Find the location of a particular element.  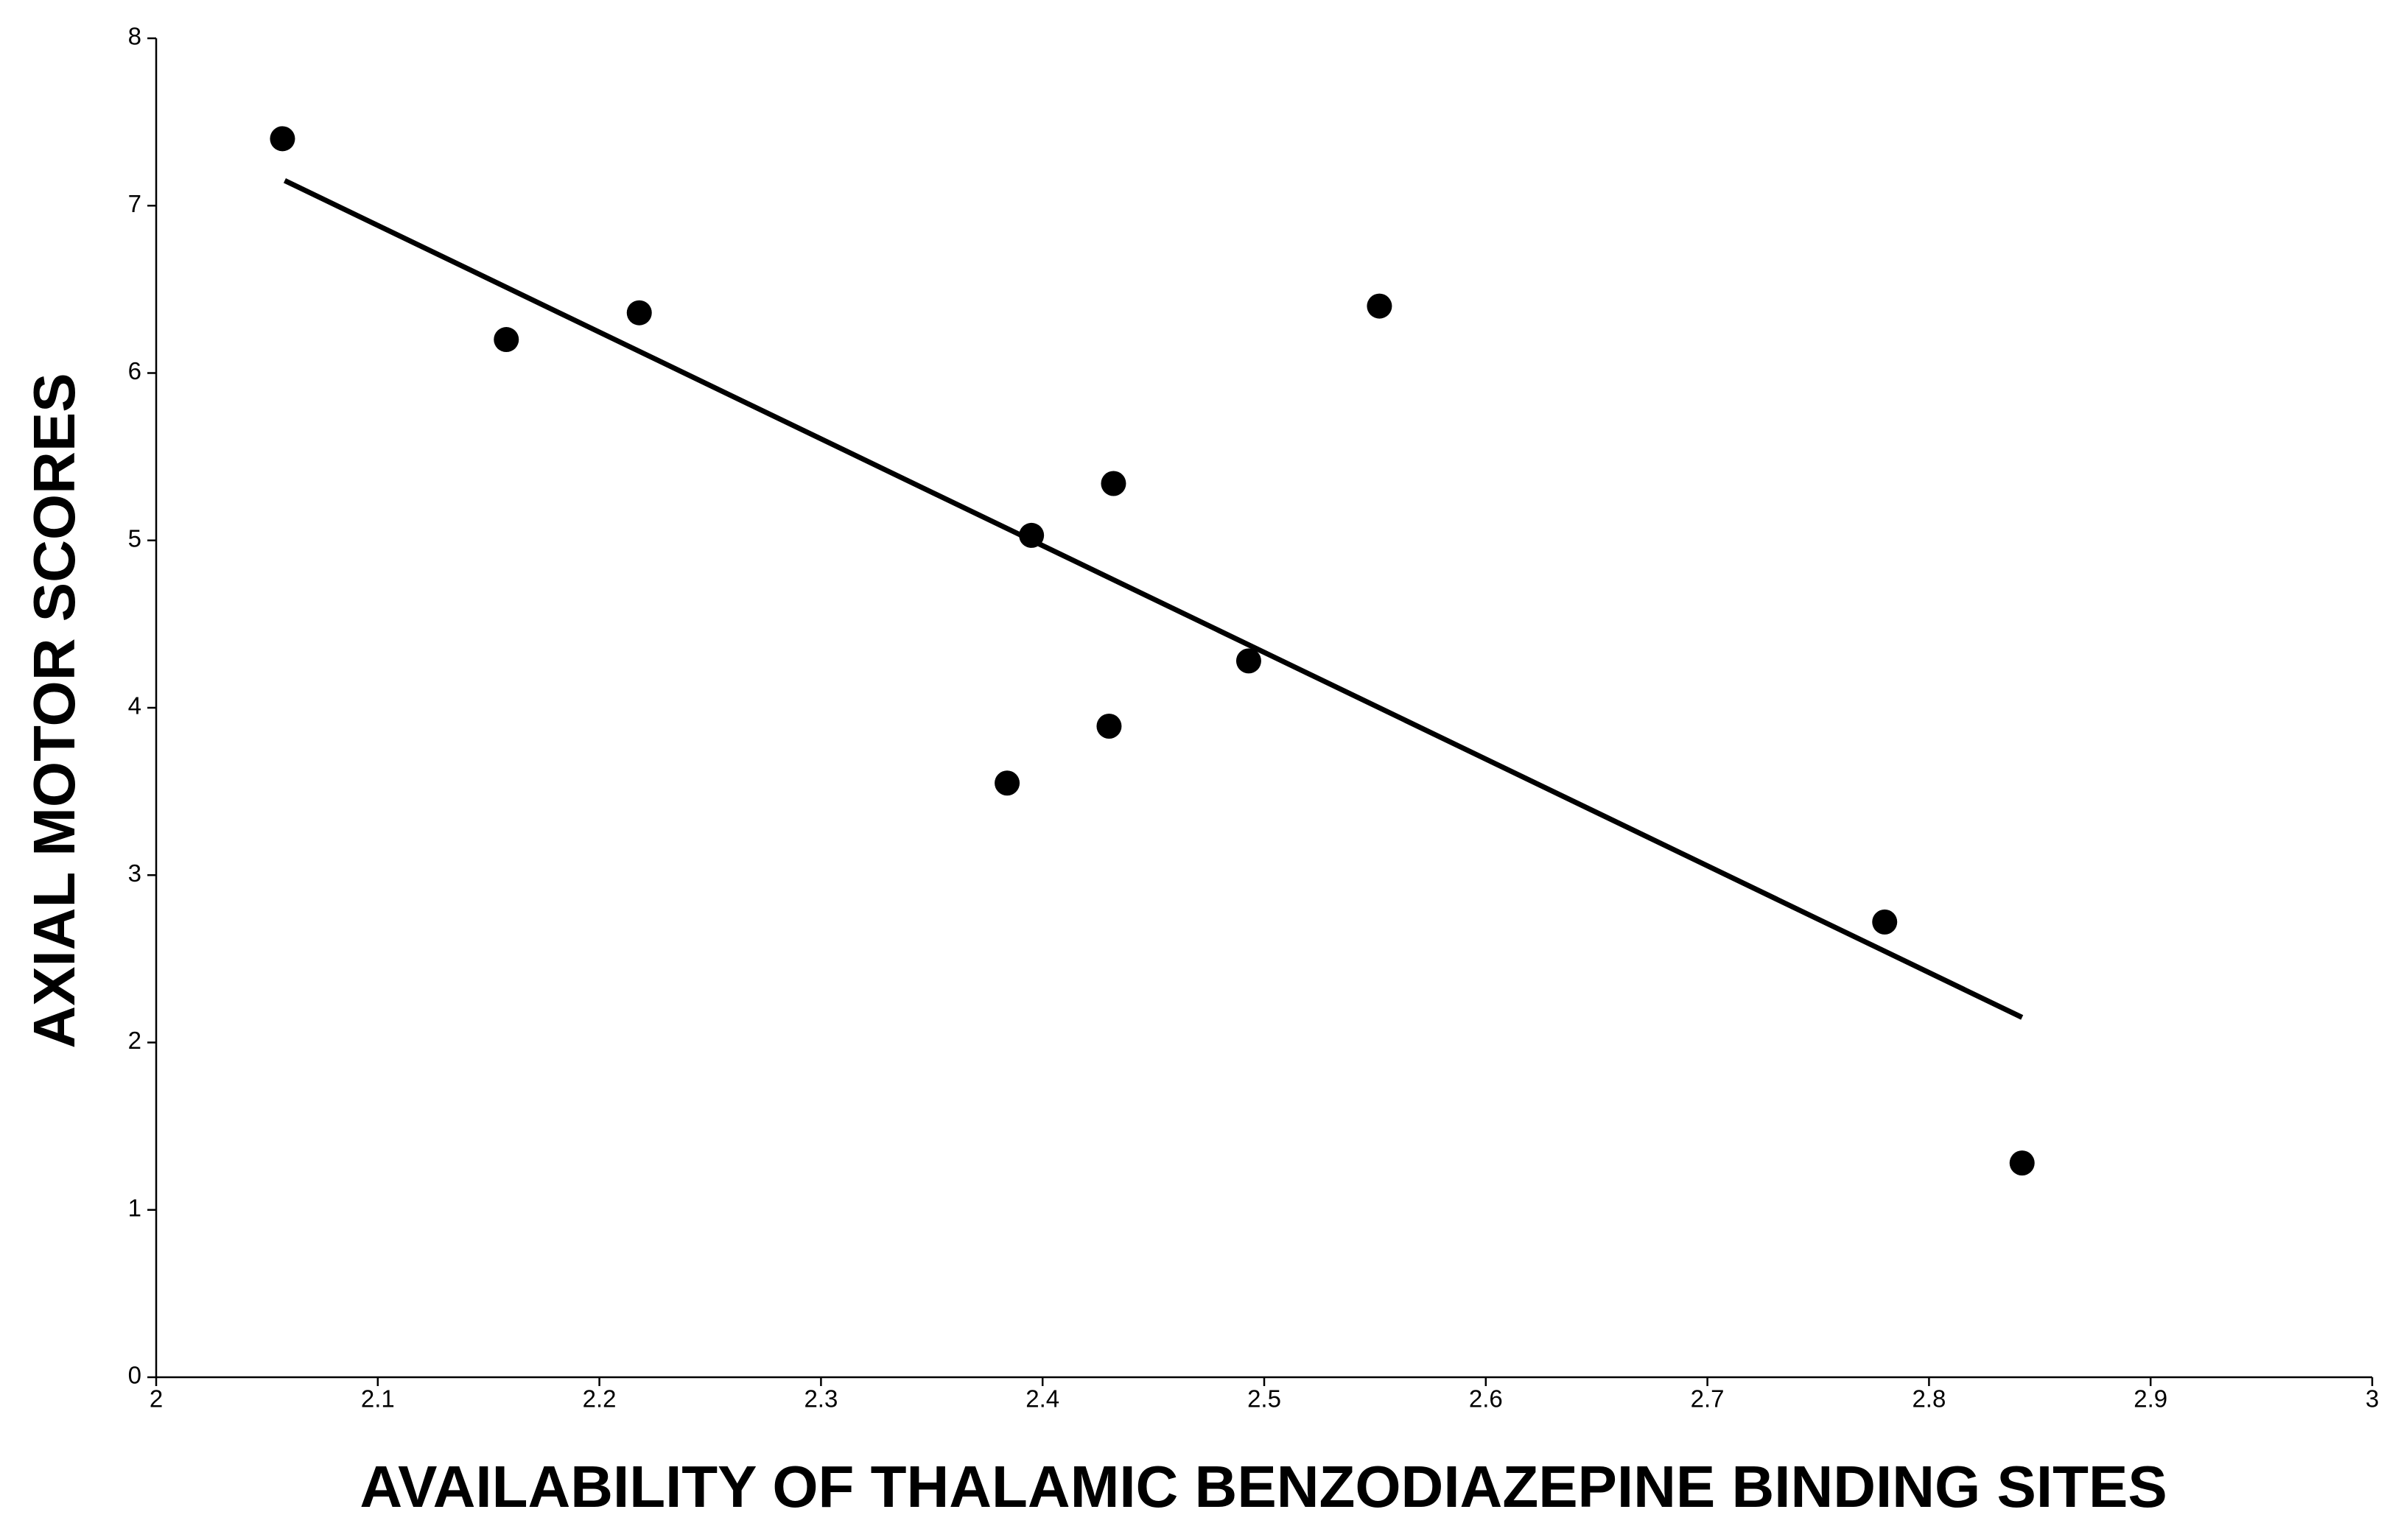

y-tick-label: 5 is located at coordinates (135, 538).